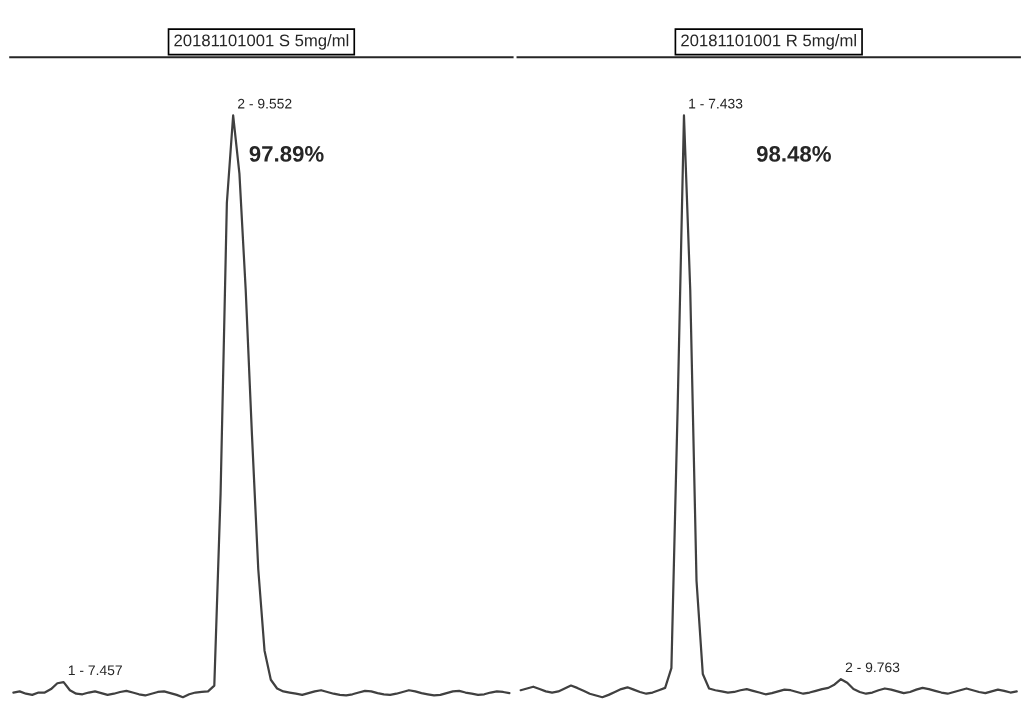  Describe the element at coordinates (872, 667) in the screenshot. I see `annotation: 2 - 9.763` at that location.